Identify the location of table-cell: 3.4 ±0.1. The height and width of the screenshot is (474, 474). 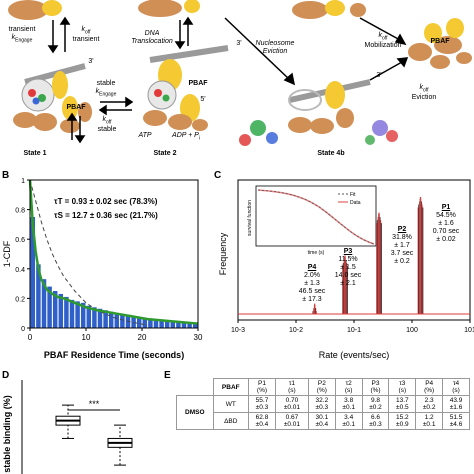
(348, 421).